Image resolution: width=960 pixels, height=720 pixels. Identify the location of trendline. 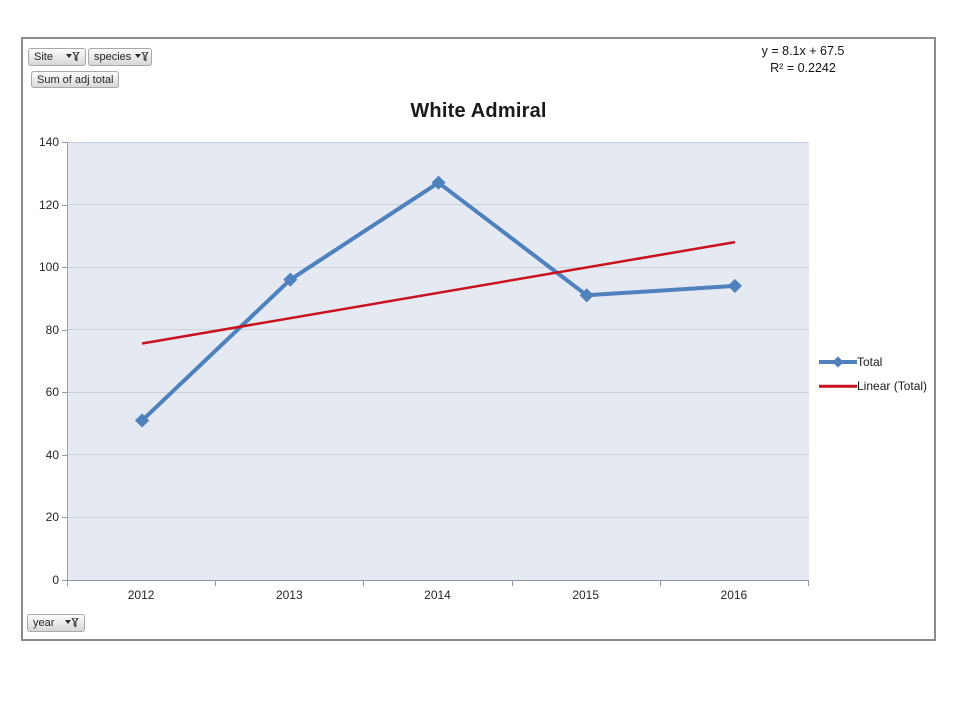
(438, 292).